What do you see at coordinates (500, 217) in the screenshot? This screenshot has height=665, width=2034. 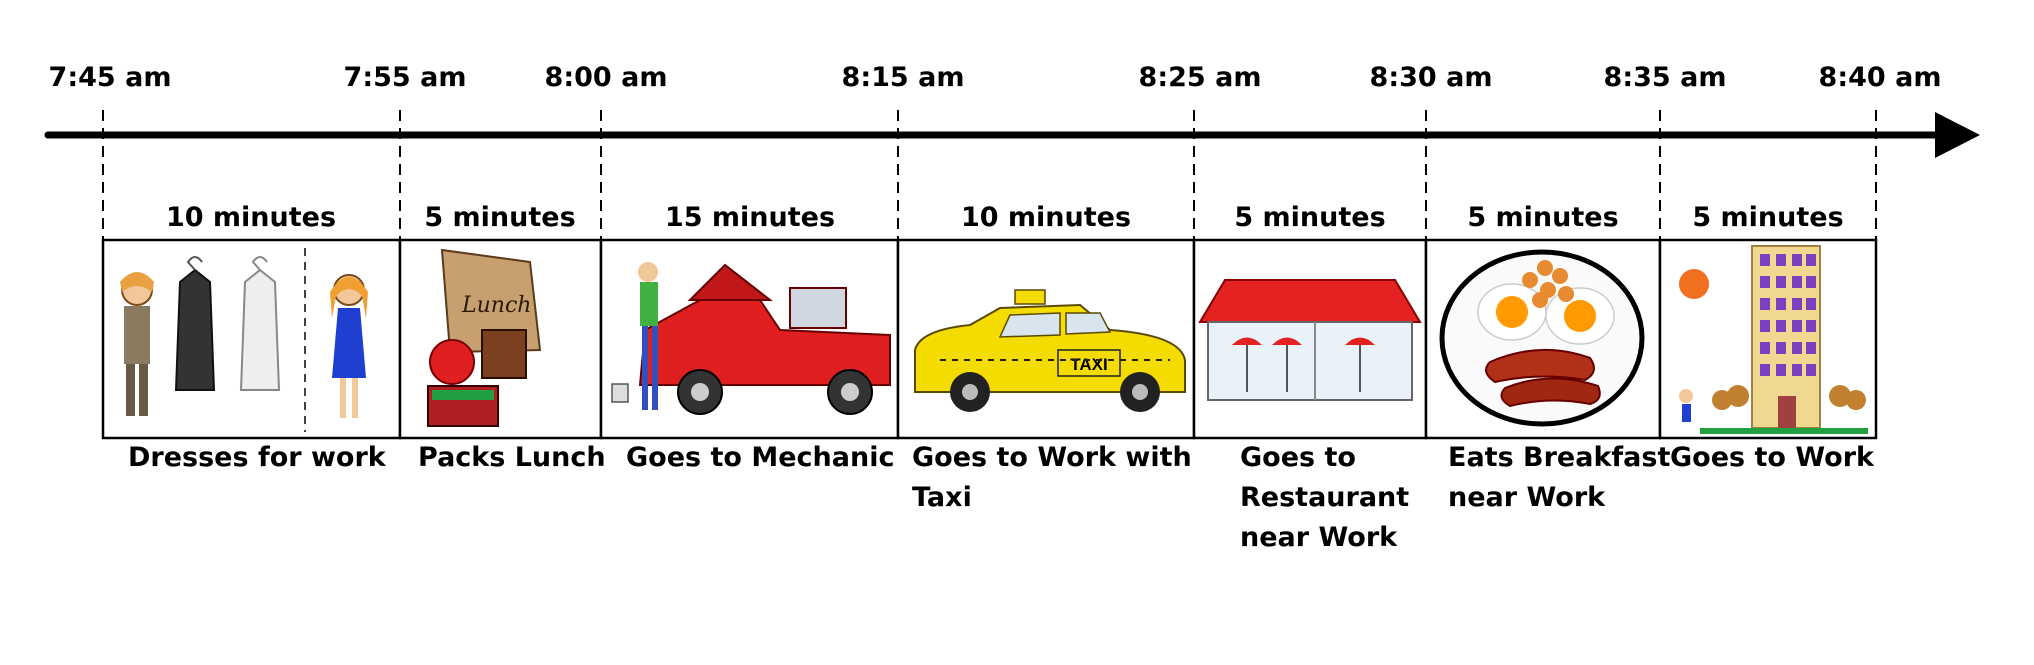 I see `duration-label-2: 5 minutes` at bounding box center [500, 217].